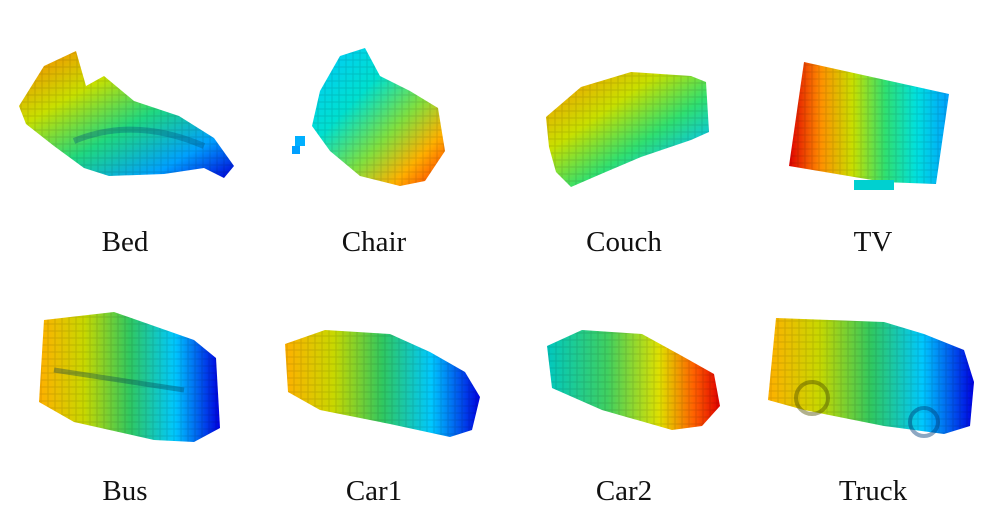  I want to click on object-label: Truck, so click(873, 491).